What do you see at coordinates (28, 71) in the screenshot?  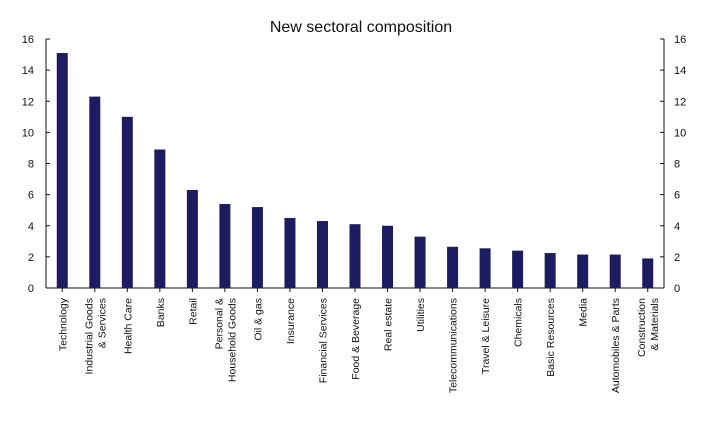 I see `y-tick-label-left: 14` at bounding box center [28, 71].